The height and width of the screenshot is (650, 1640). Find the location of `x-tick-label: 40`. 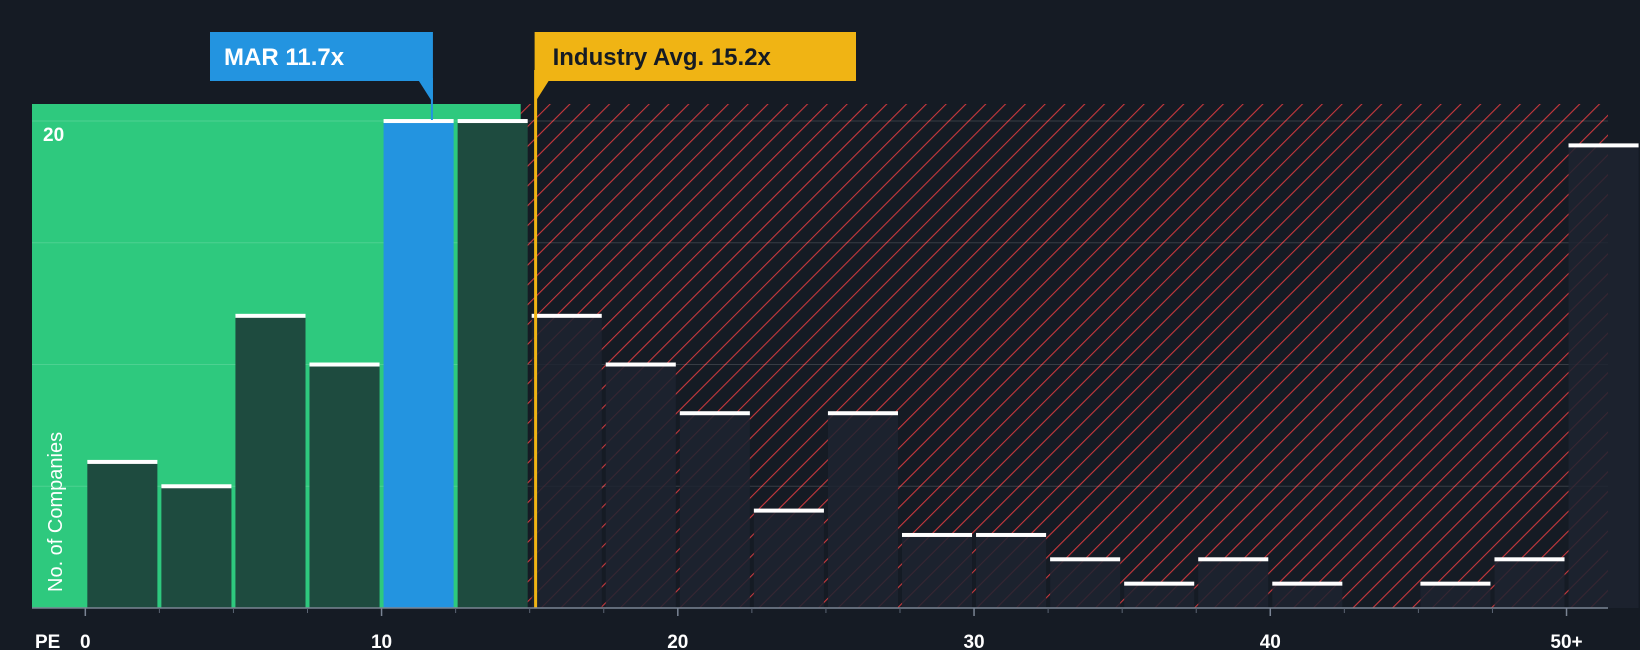

x-tick-label: 40 is located at coordinates (1270, 641).